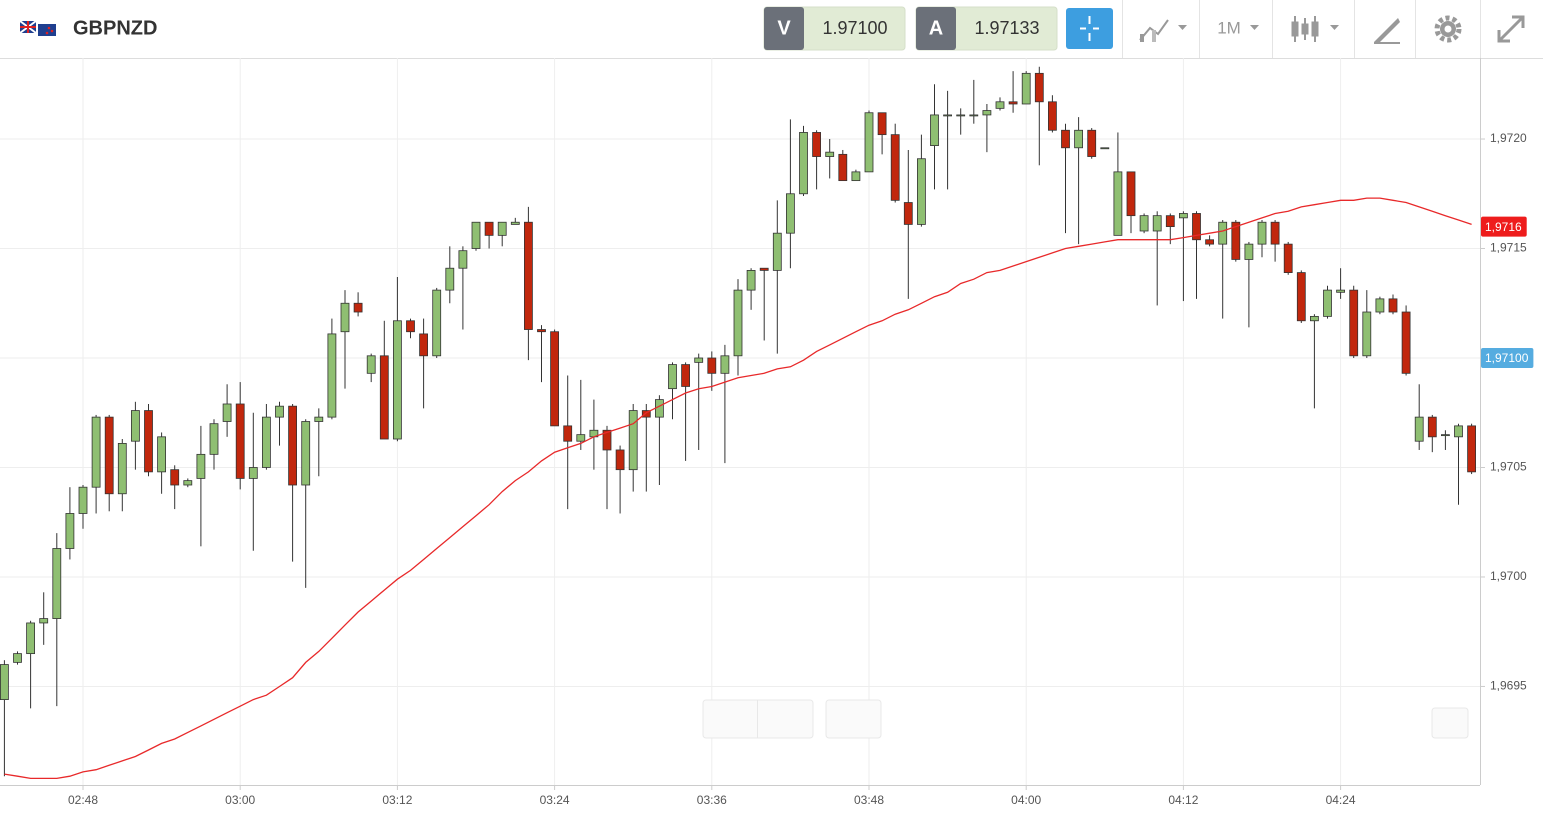 The height and width of the screenshot is (822, 1543). I want to click on price-marker-label: 1,9716, so click(1503, 227).